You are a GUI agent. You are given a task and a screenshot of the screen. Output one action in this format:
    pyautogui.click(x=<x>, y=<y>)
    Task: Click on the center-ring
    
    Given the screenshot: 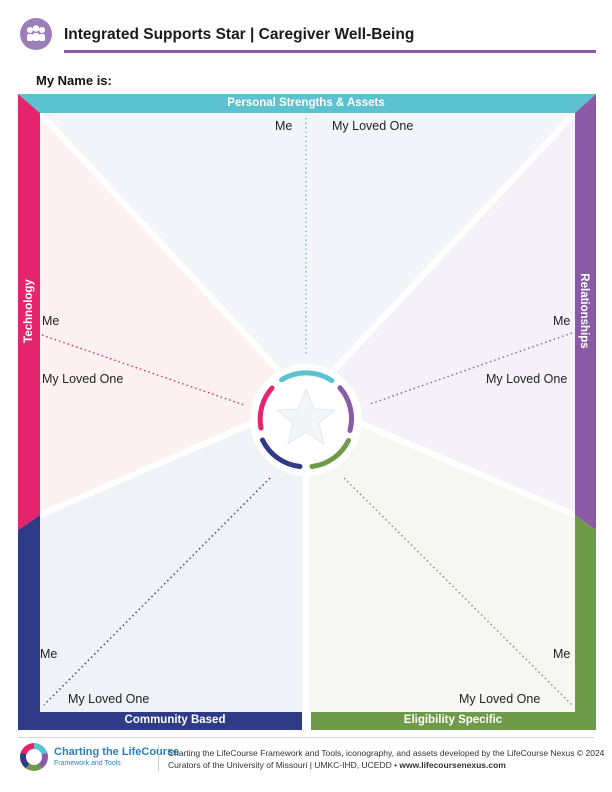 What is the action you would take?
    pyautogui.click(x=306, y=419)
    